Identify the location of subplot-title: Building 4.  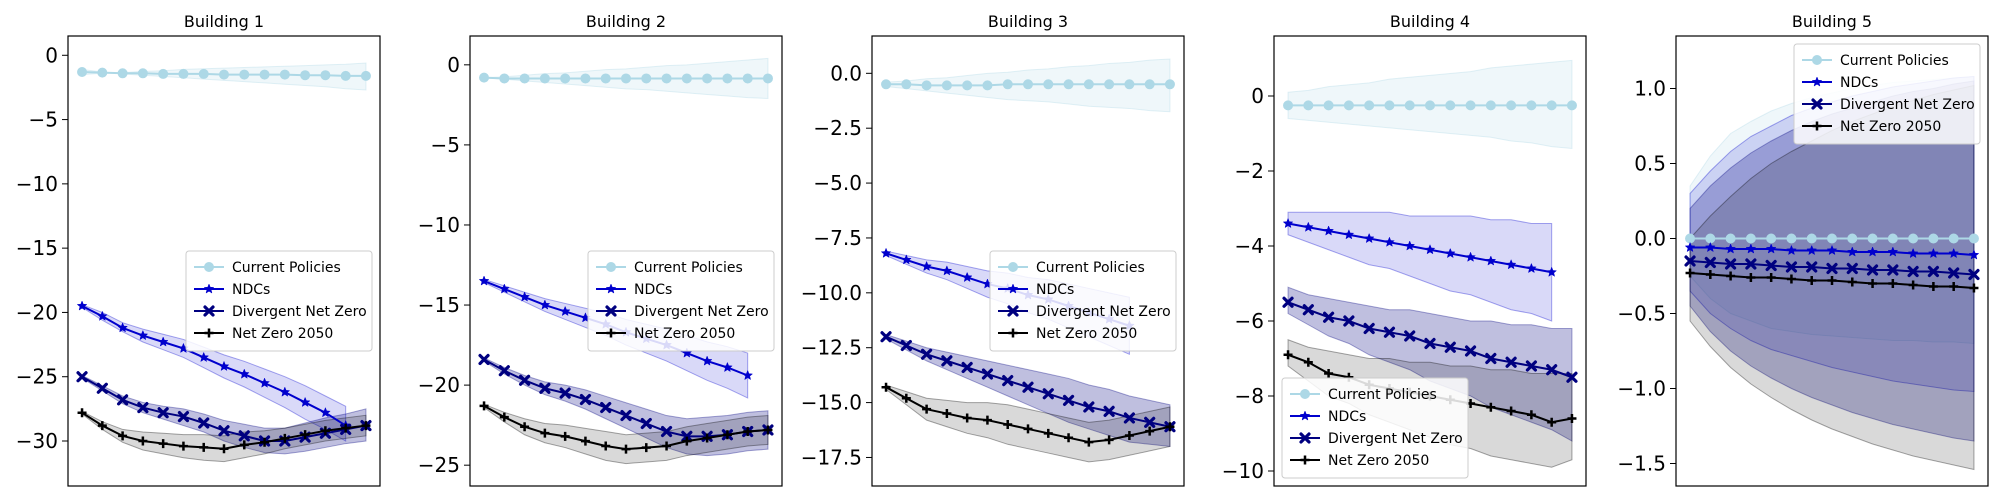
(1430, 21).